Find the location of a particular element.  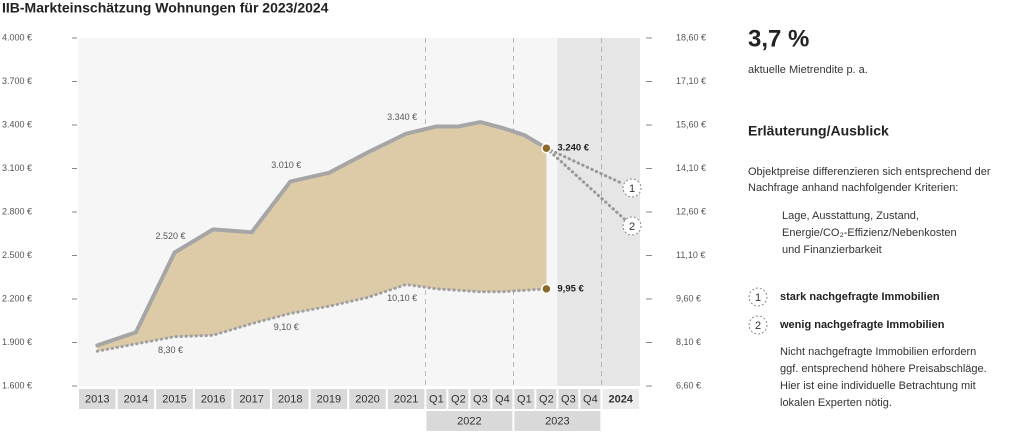

legend-label: wenig nachgefragte Immobilien is located at coordinates (862, 325).